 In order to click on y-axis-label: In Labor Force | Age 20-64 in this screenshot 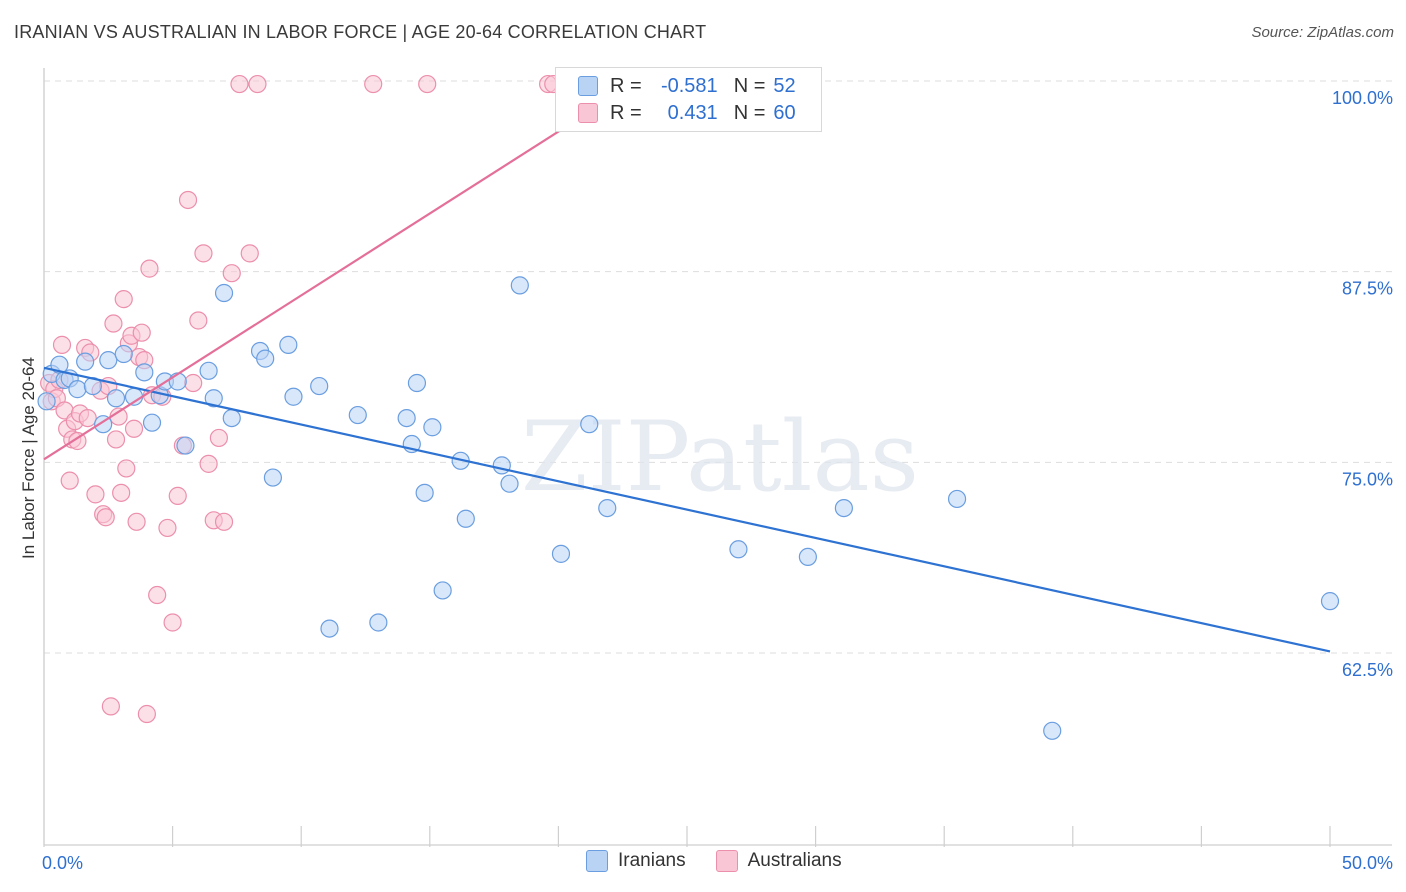, I will do `click(28, 458)`.